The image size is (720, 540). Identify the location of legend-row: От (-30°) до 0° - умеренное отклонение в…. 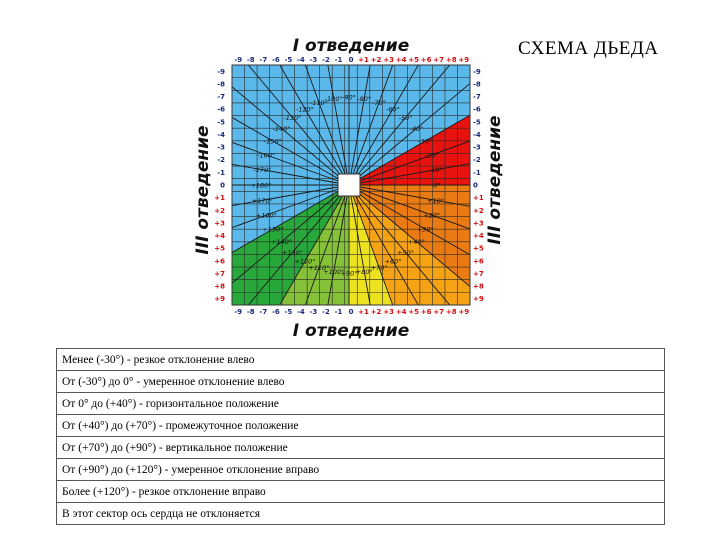
(360, 381).